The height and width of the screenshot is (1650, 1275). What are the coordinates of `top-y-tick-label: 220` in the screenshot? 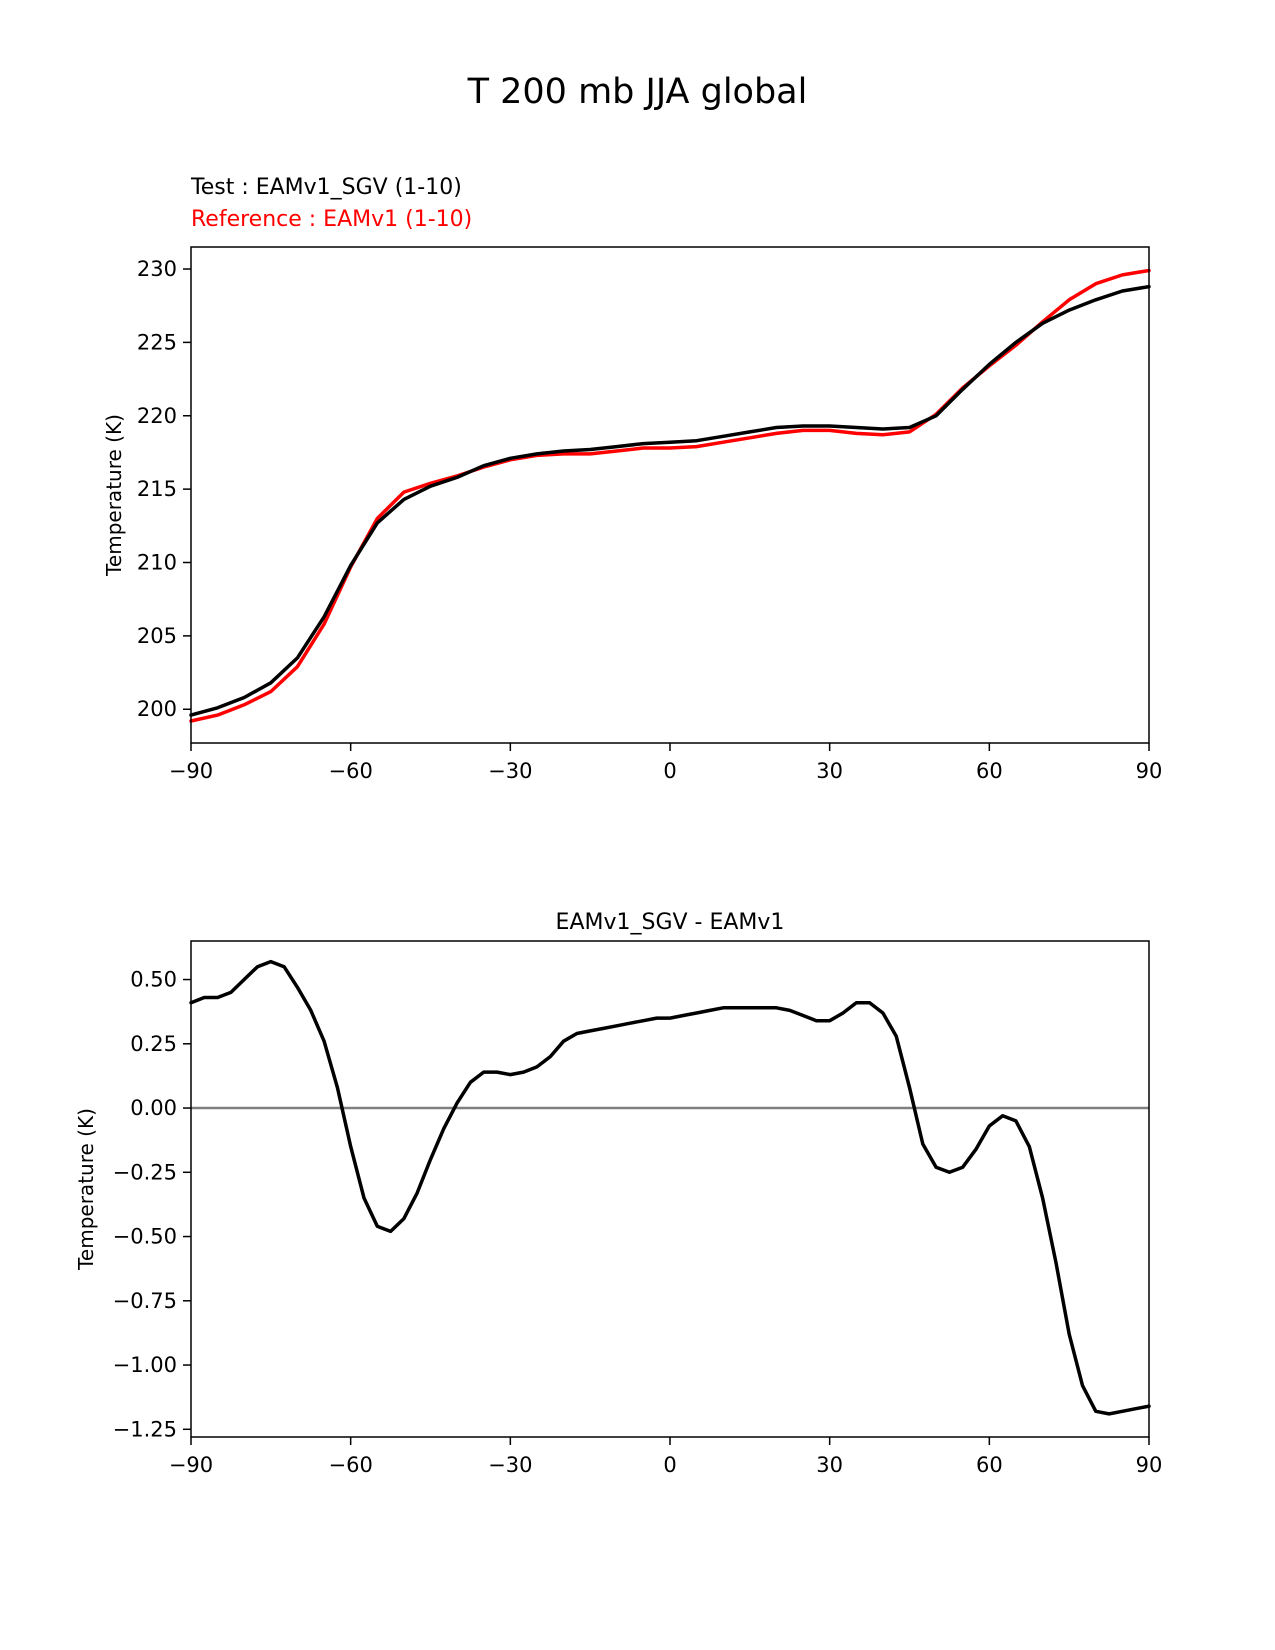 It's located at (157, 416).